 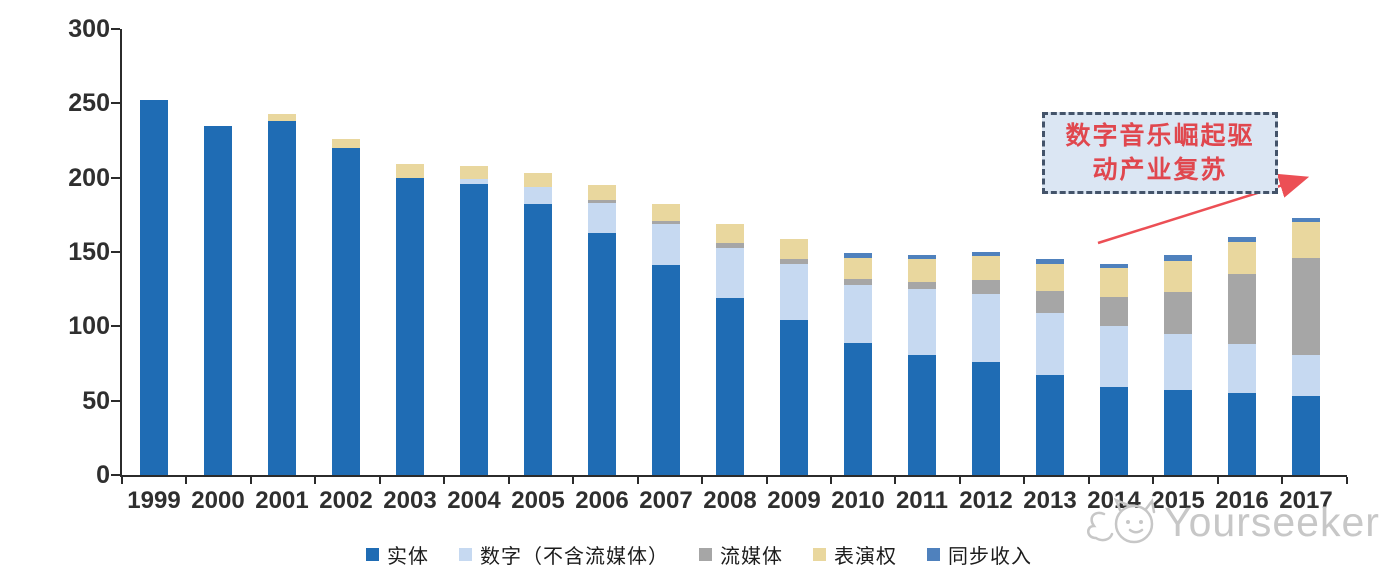 What do you see at coordinates (282, 117) in the screenshot?
I see `bar-segment-2001-s3` at bounding box center [282, 117].